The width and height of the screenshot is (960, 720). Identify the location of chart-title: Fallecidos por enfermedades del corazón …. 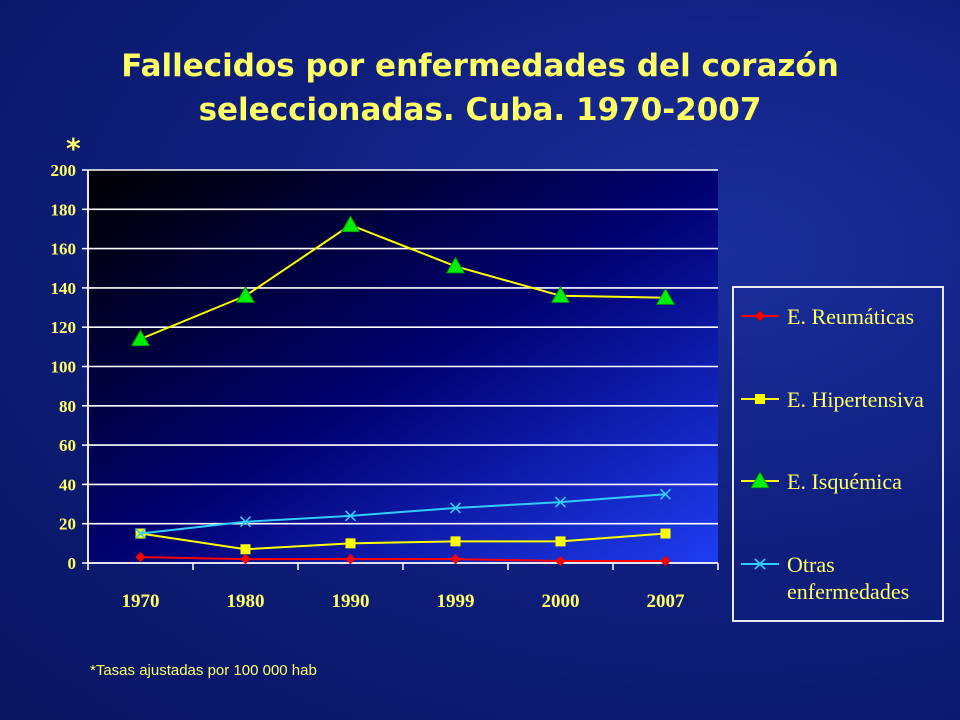
(480, 88).